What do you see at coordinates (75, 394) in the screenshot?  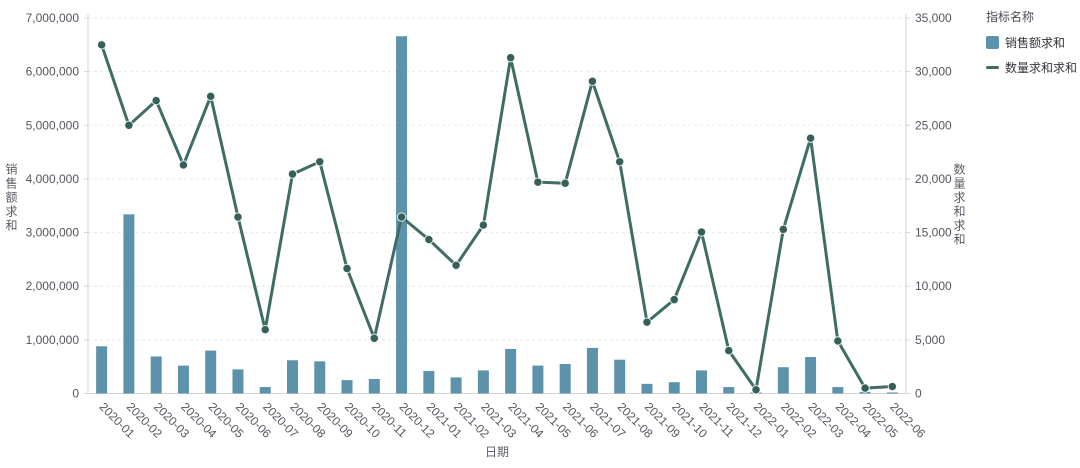 I see `left-axis-tick-label: 0` at bounding box center [75, 394].